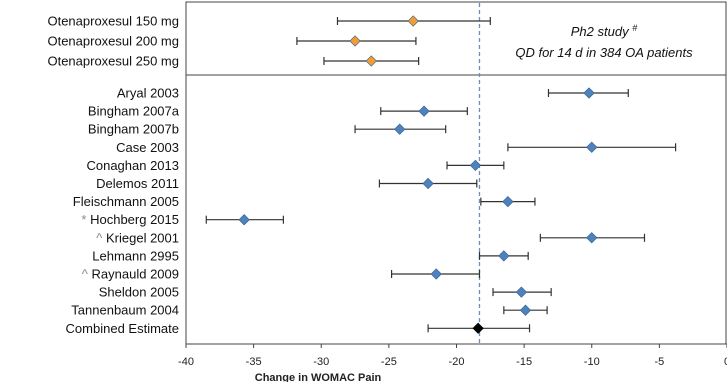 The height and width of the screenshot is (382, 727). I want to click on annotation-line-2: QD for 14 d in 384 OA patients, so click(604, 52).